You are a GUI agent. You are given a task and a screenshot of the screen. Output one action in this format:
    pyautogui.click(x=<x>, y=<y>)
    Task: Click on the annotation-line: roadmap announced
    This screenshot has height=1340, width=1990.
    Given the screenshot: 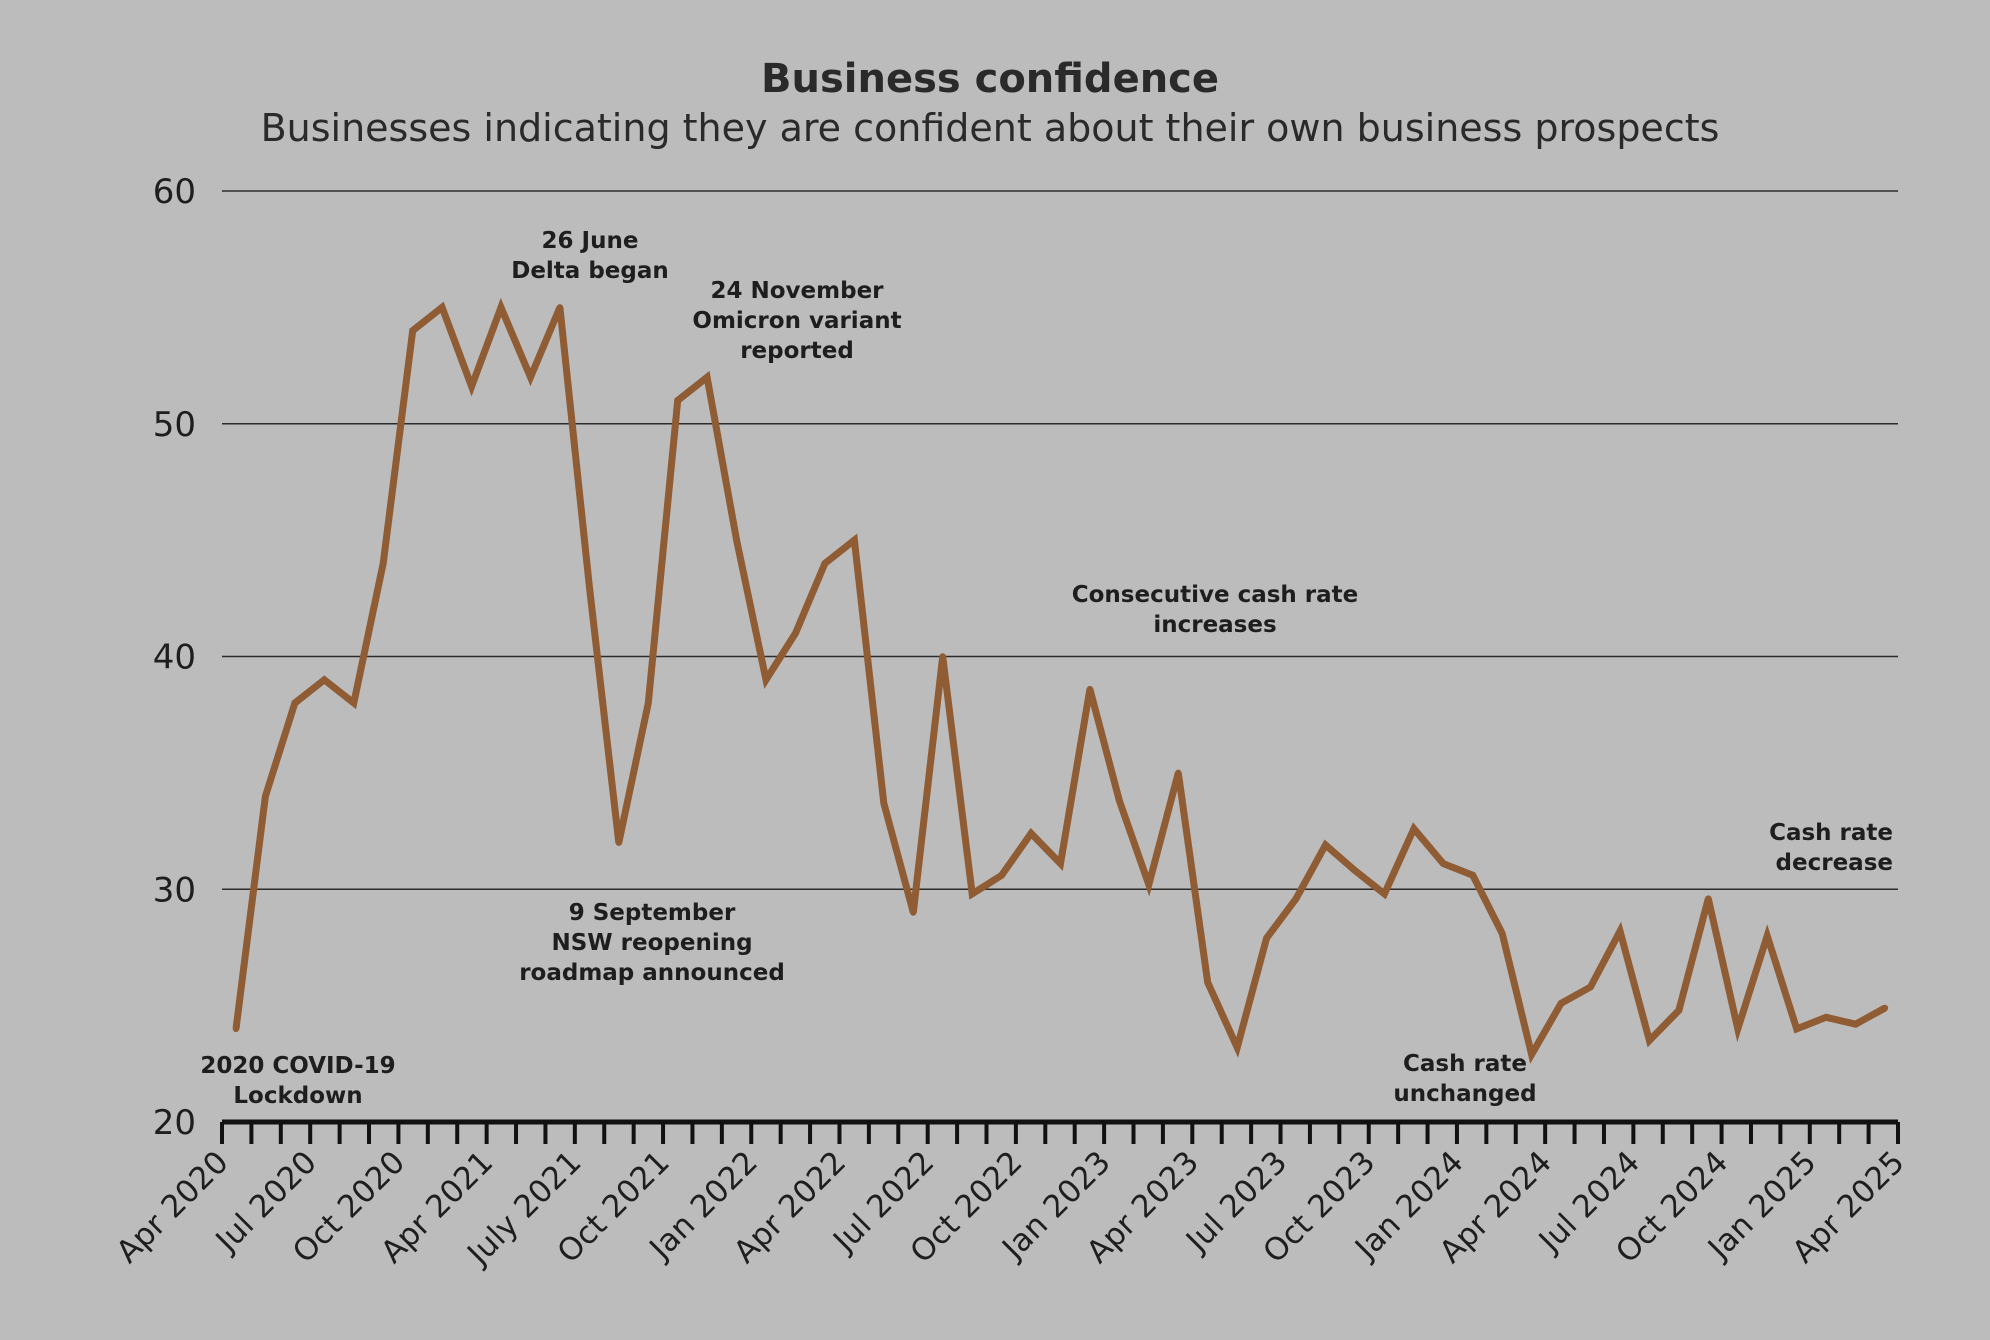 What is the action you would take?
    pyautogui.click(x=652, y=973)
    